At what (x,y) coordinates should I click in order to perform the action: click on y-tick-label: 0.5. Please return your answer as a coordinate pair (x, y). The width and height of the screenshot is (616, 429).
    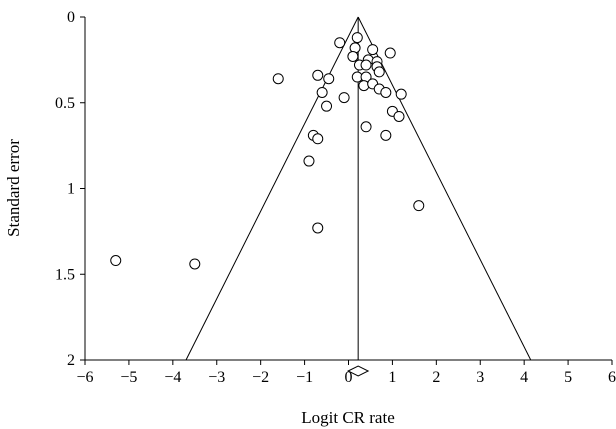
    Looking at the image, I should click on (65, 103).